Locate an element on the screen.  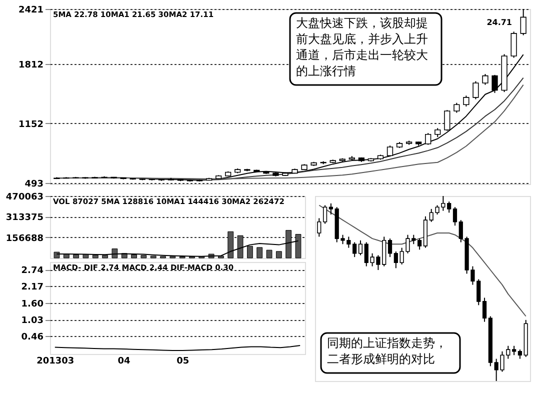
y-tick-label: 1.03 is located at coordinates (32, 321).